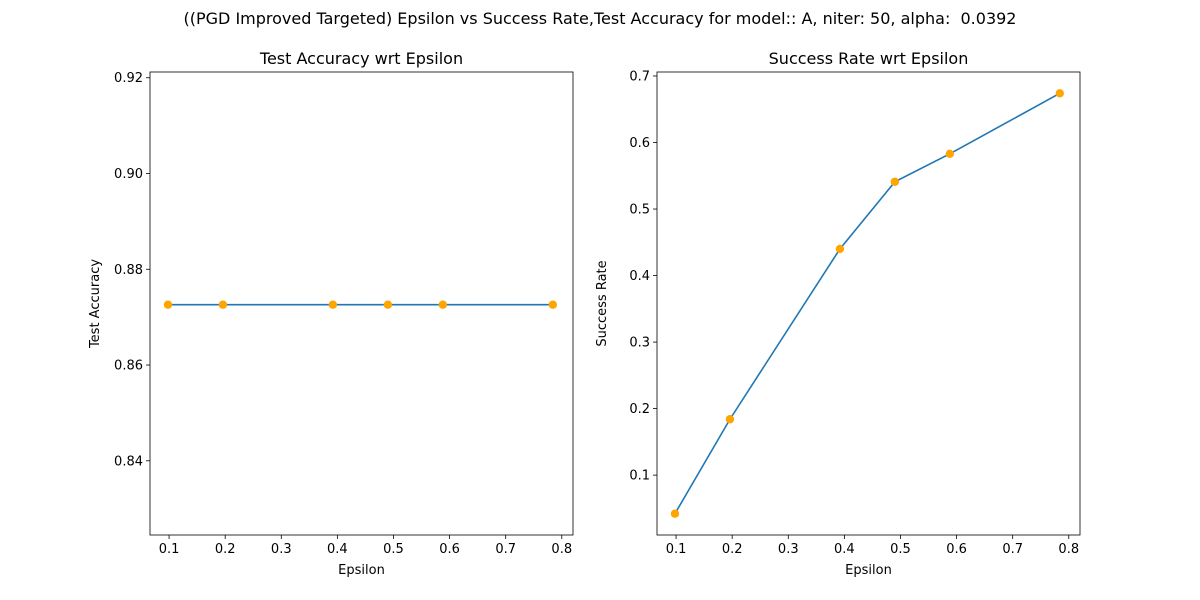 This screenshot has height=600, width=1200. What do you see at coordinates (732, 549) in the screenshot?
I see `chart-2-x-tick-label: 0.2` at bounding box center [732, 549].